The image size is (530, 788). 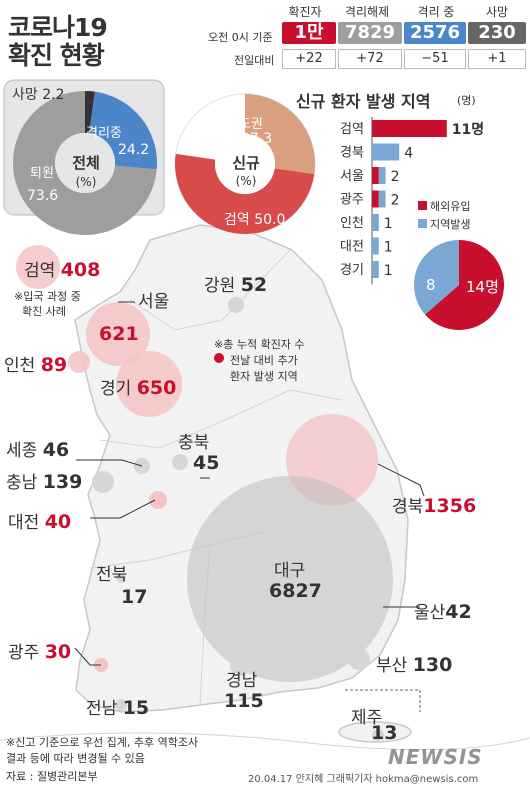 What do you see at coordinates (392, 666) in the screenshot?
I see `city-name: 부산` at bounding box center [392, 666].